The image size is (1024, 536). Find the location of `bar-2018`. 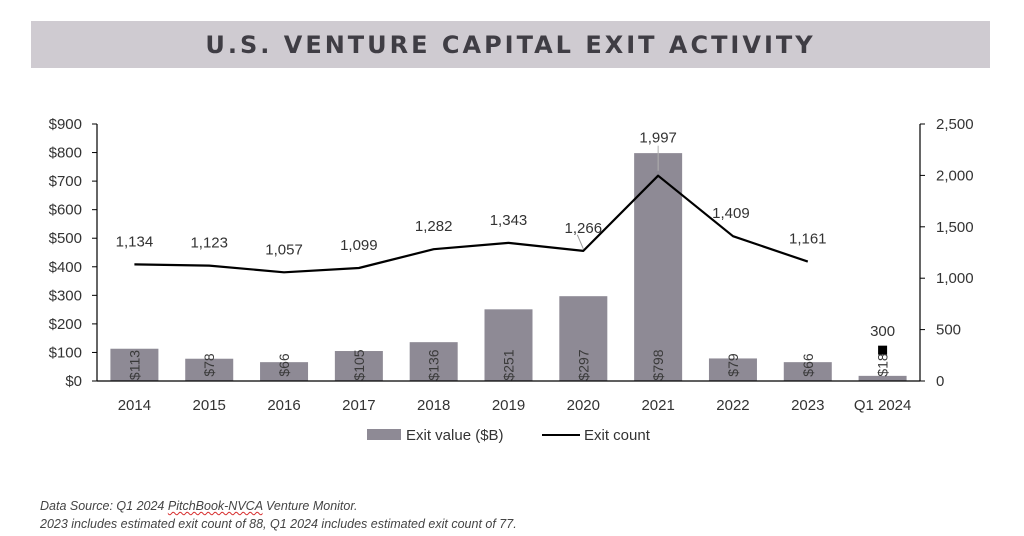

bar-2018 is located at coordinates (433, 361).